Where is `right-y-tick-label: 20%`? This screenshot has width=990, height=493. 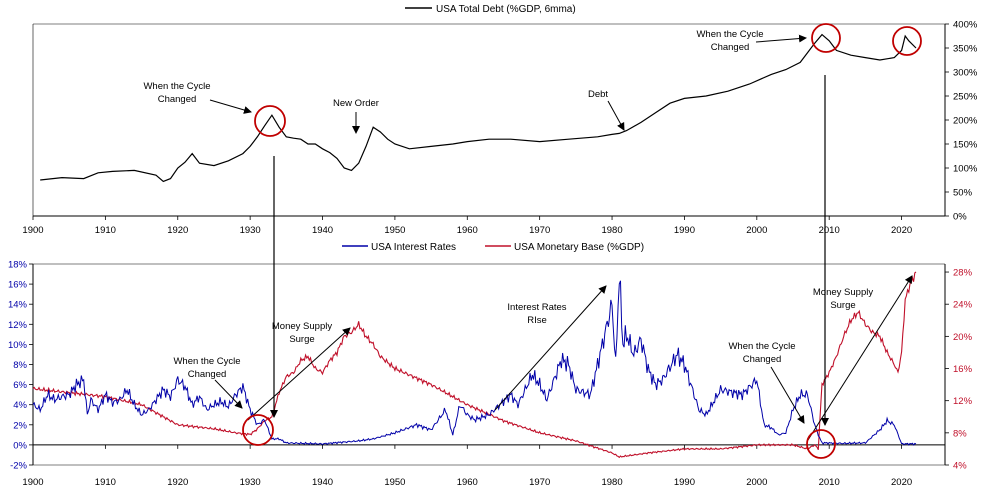 right-y-tick-label: 20% is located at coordinates (963, 337).